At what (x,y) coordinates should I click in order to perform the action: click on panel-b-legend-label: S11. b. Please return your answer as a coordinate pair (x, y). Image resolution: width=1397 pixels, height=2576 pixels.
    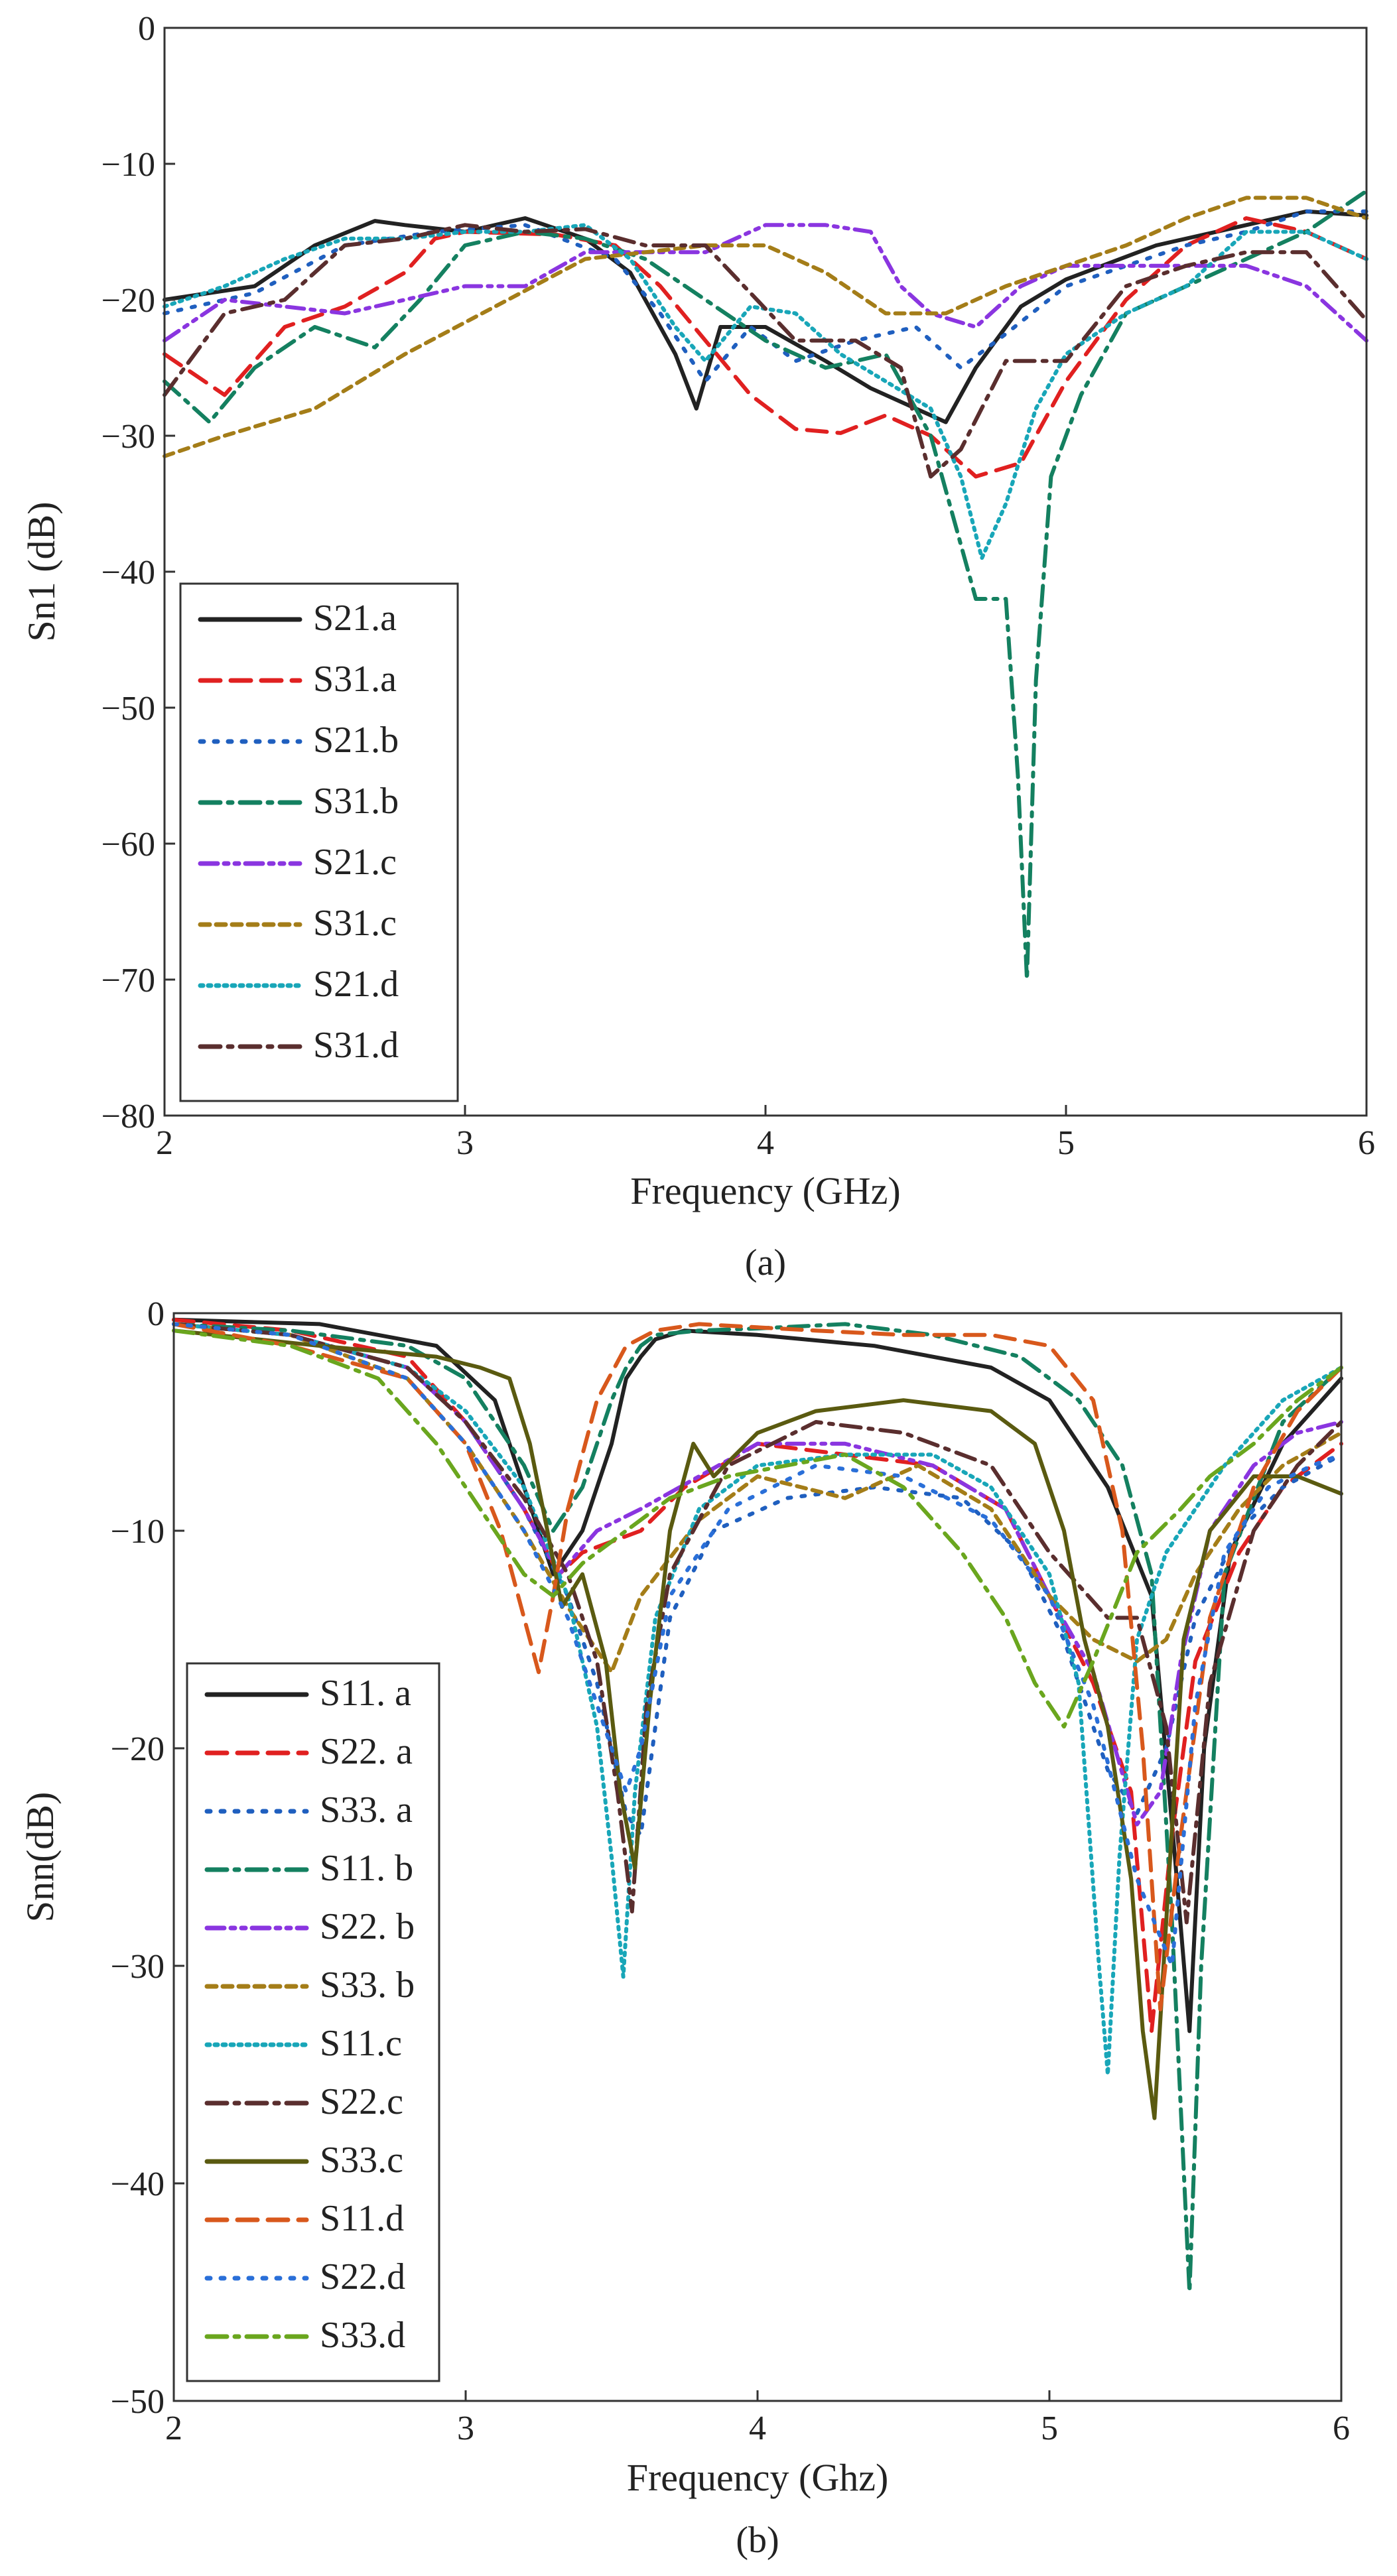
    Looking at the image, I should click on (366, 1869).